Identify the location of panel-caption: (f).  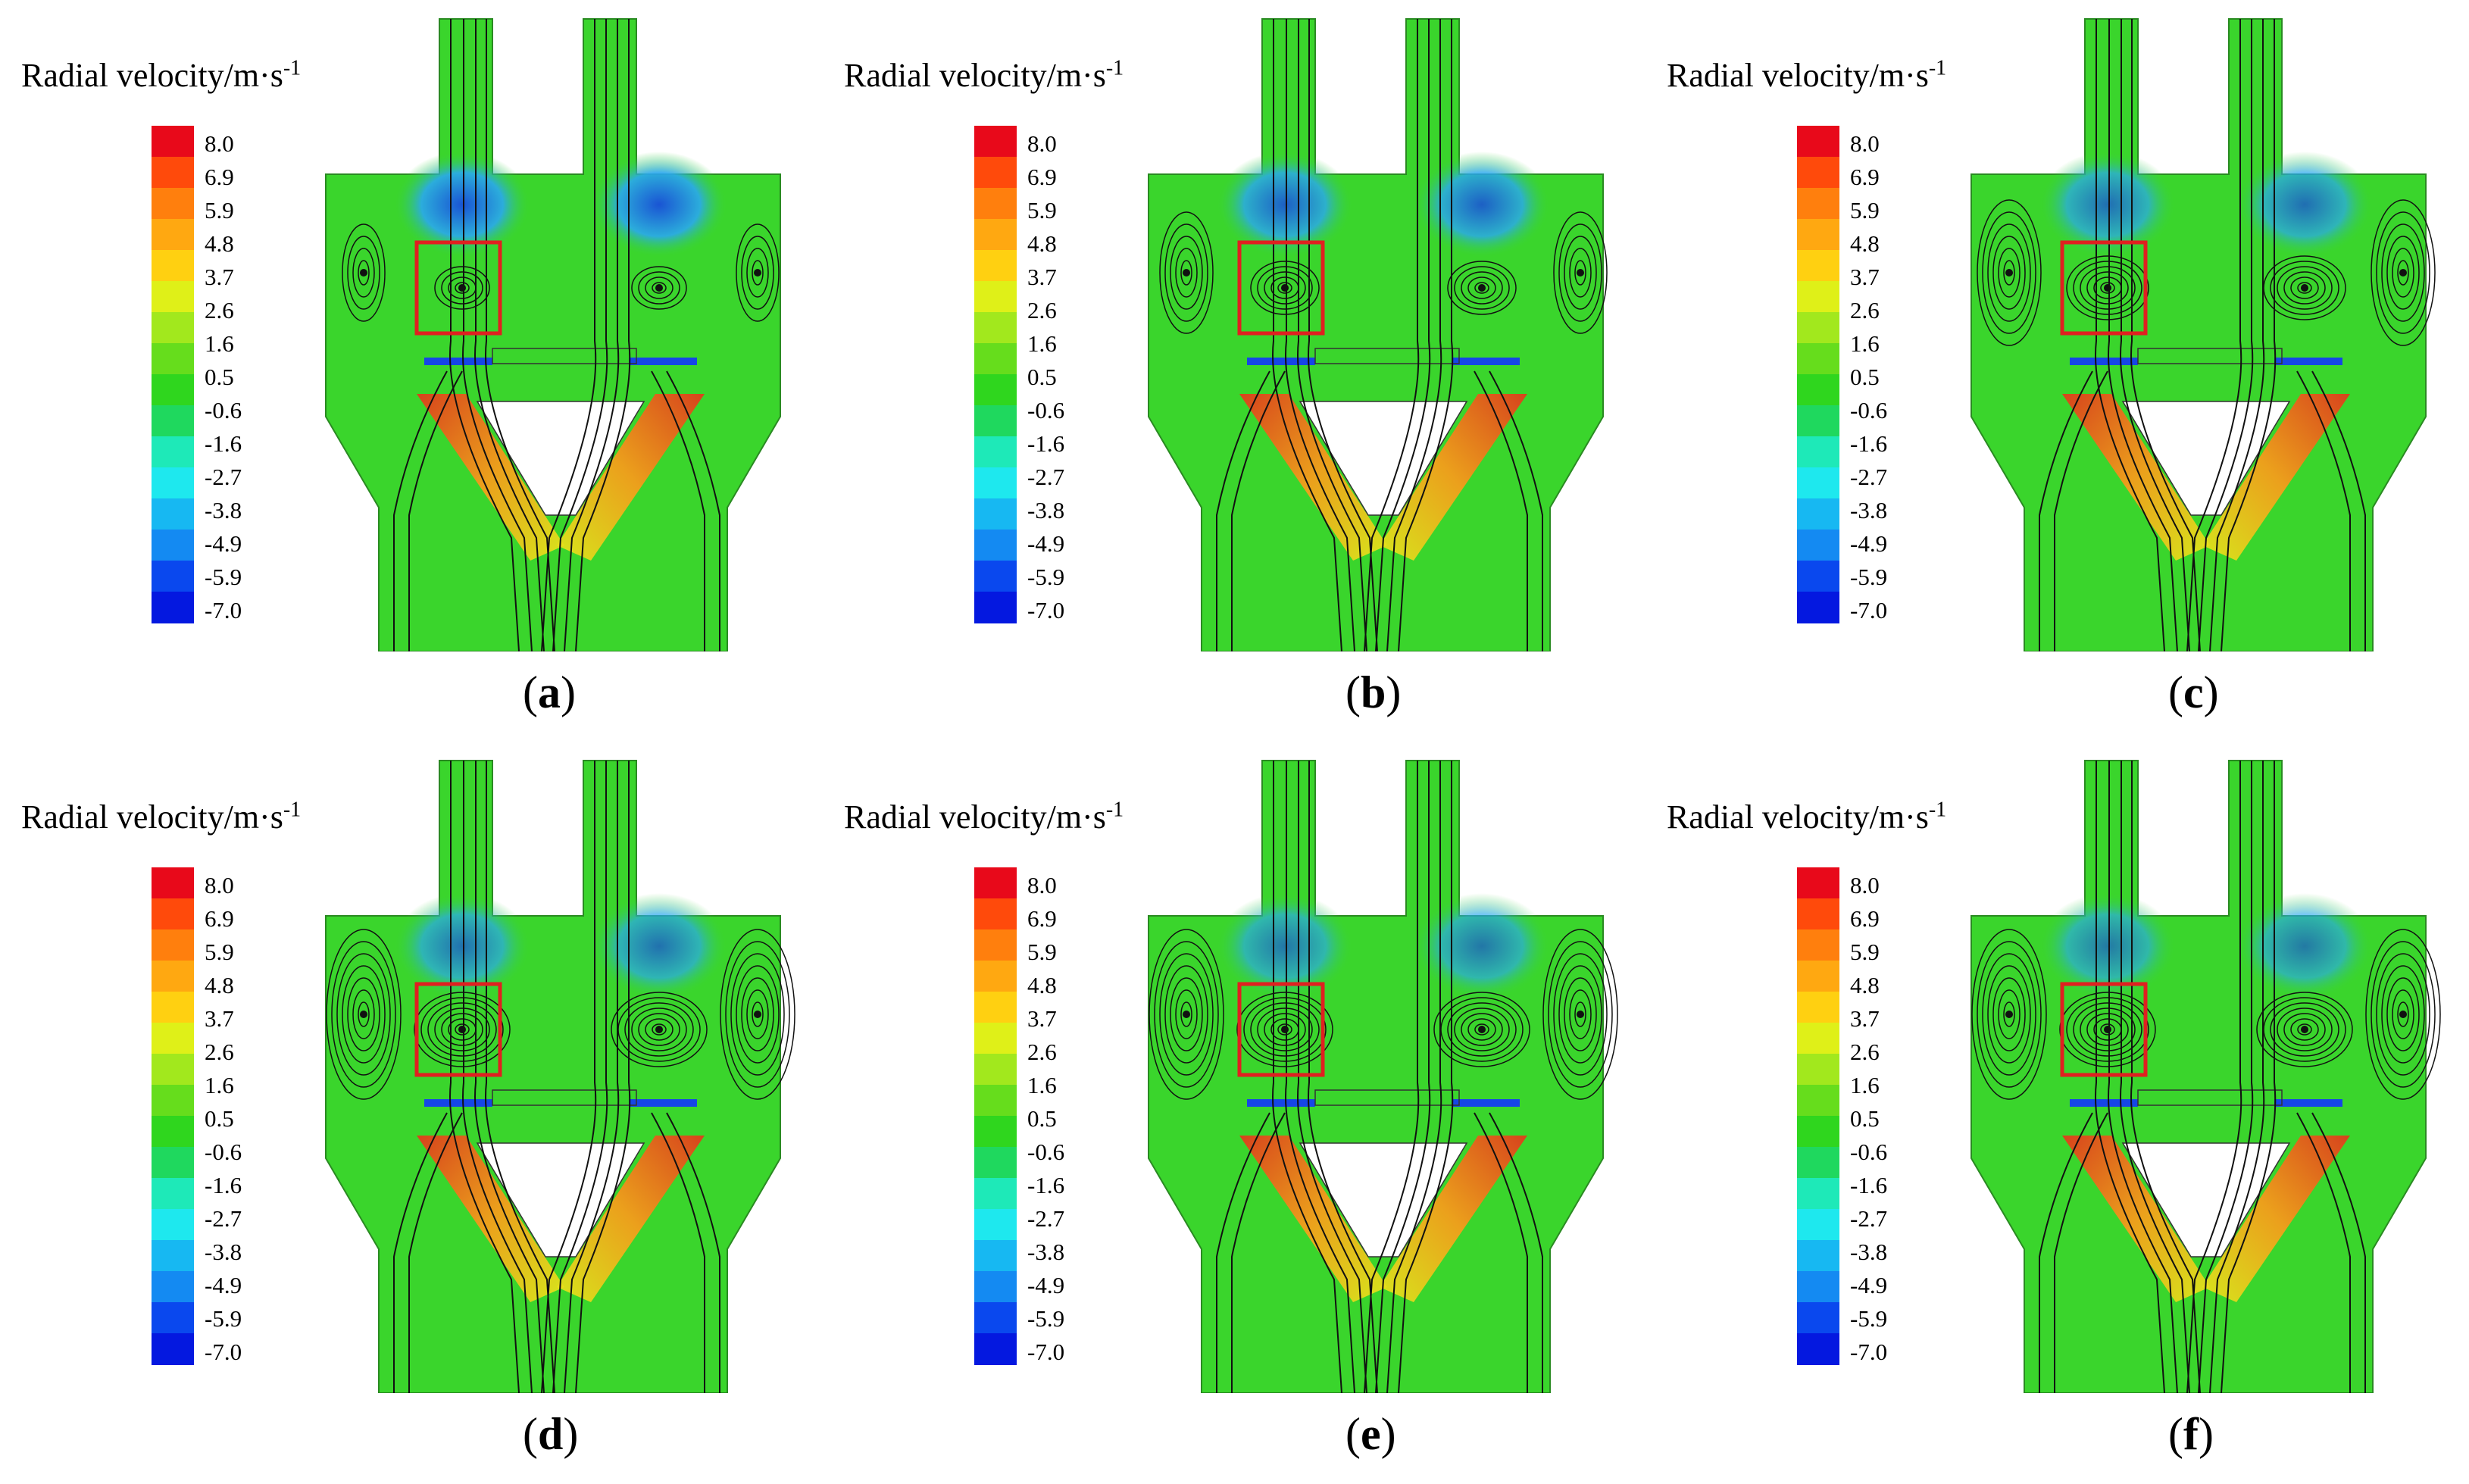
(2191, 1434).